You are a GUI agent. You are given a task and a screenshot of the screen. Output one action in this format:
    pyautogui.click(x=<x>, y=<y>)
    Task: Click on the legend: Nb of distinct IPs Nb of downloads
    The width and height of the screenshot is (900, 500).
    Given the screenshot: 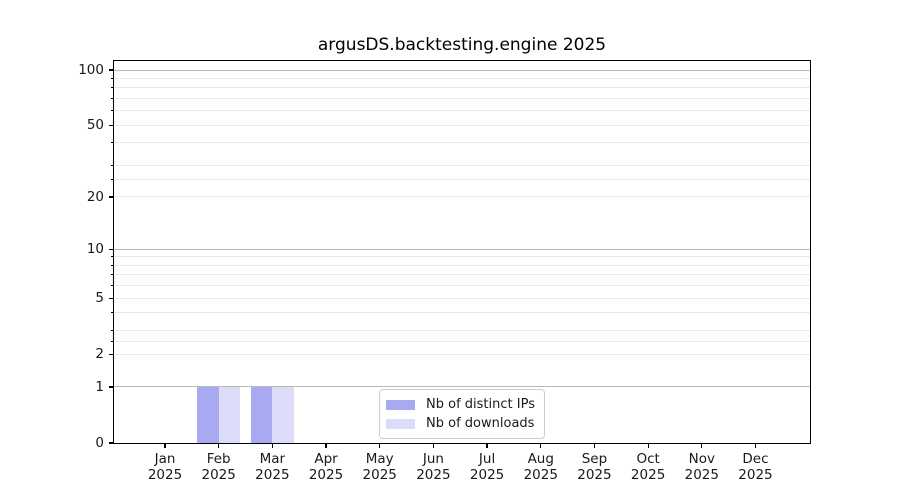 What is the action you would take?
    pyautogui.click(x=462, y=414)
    